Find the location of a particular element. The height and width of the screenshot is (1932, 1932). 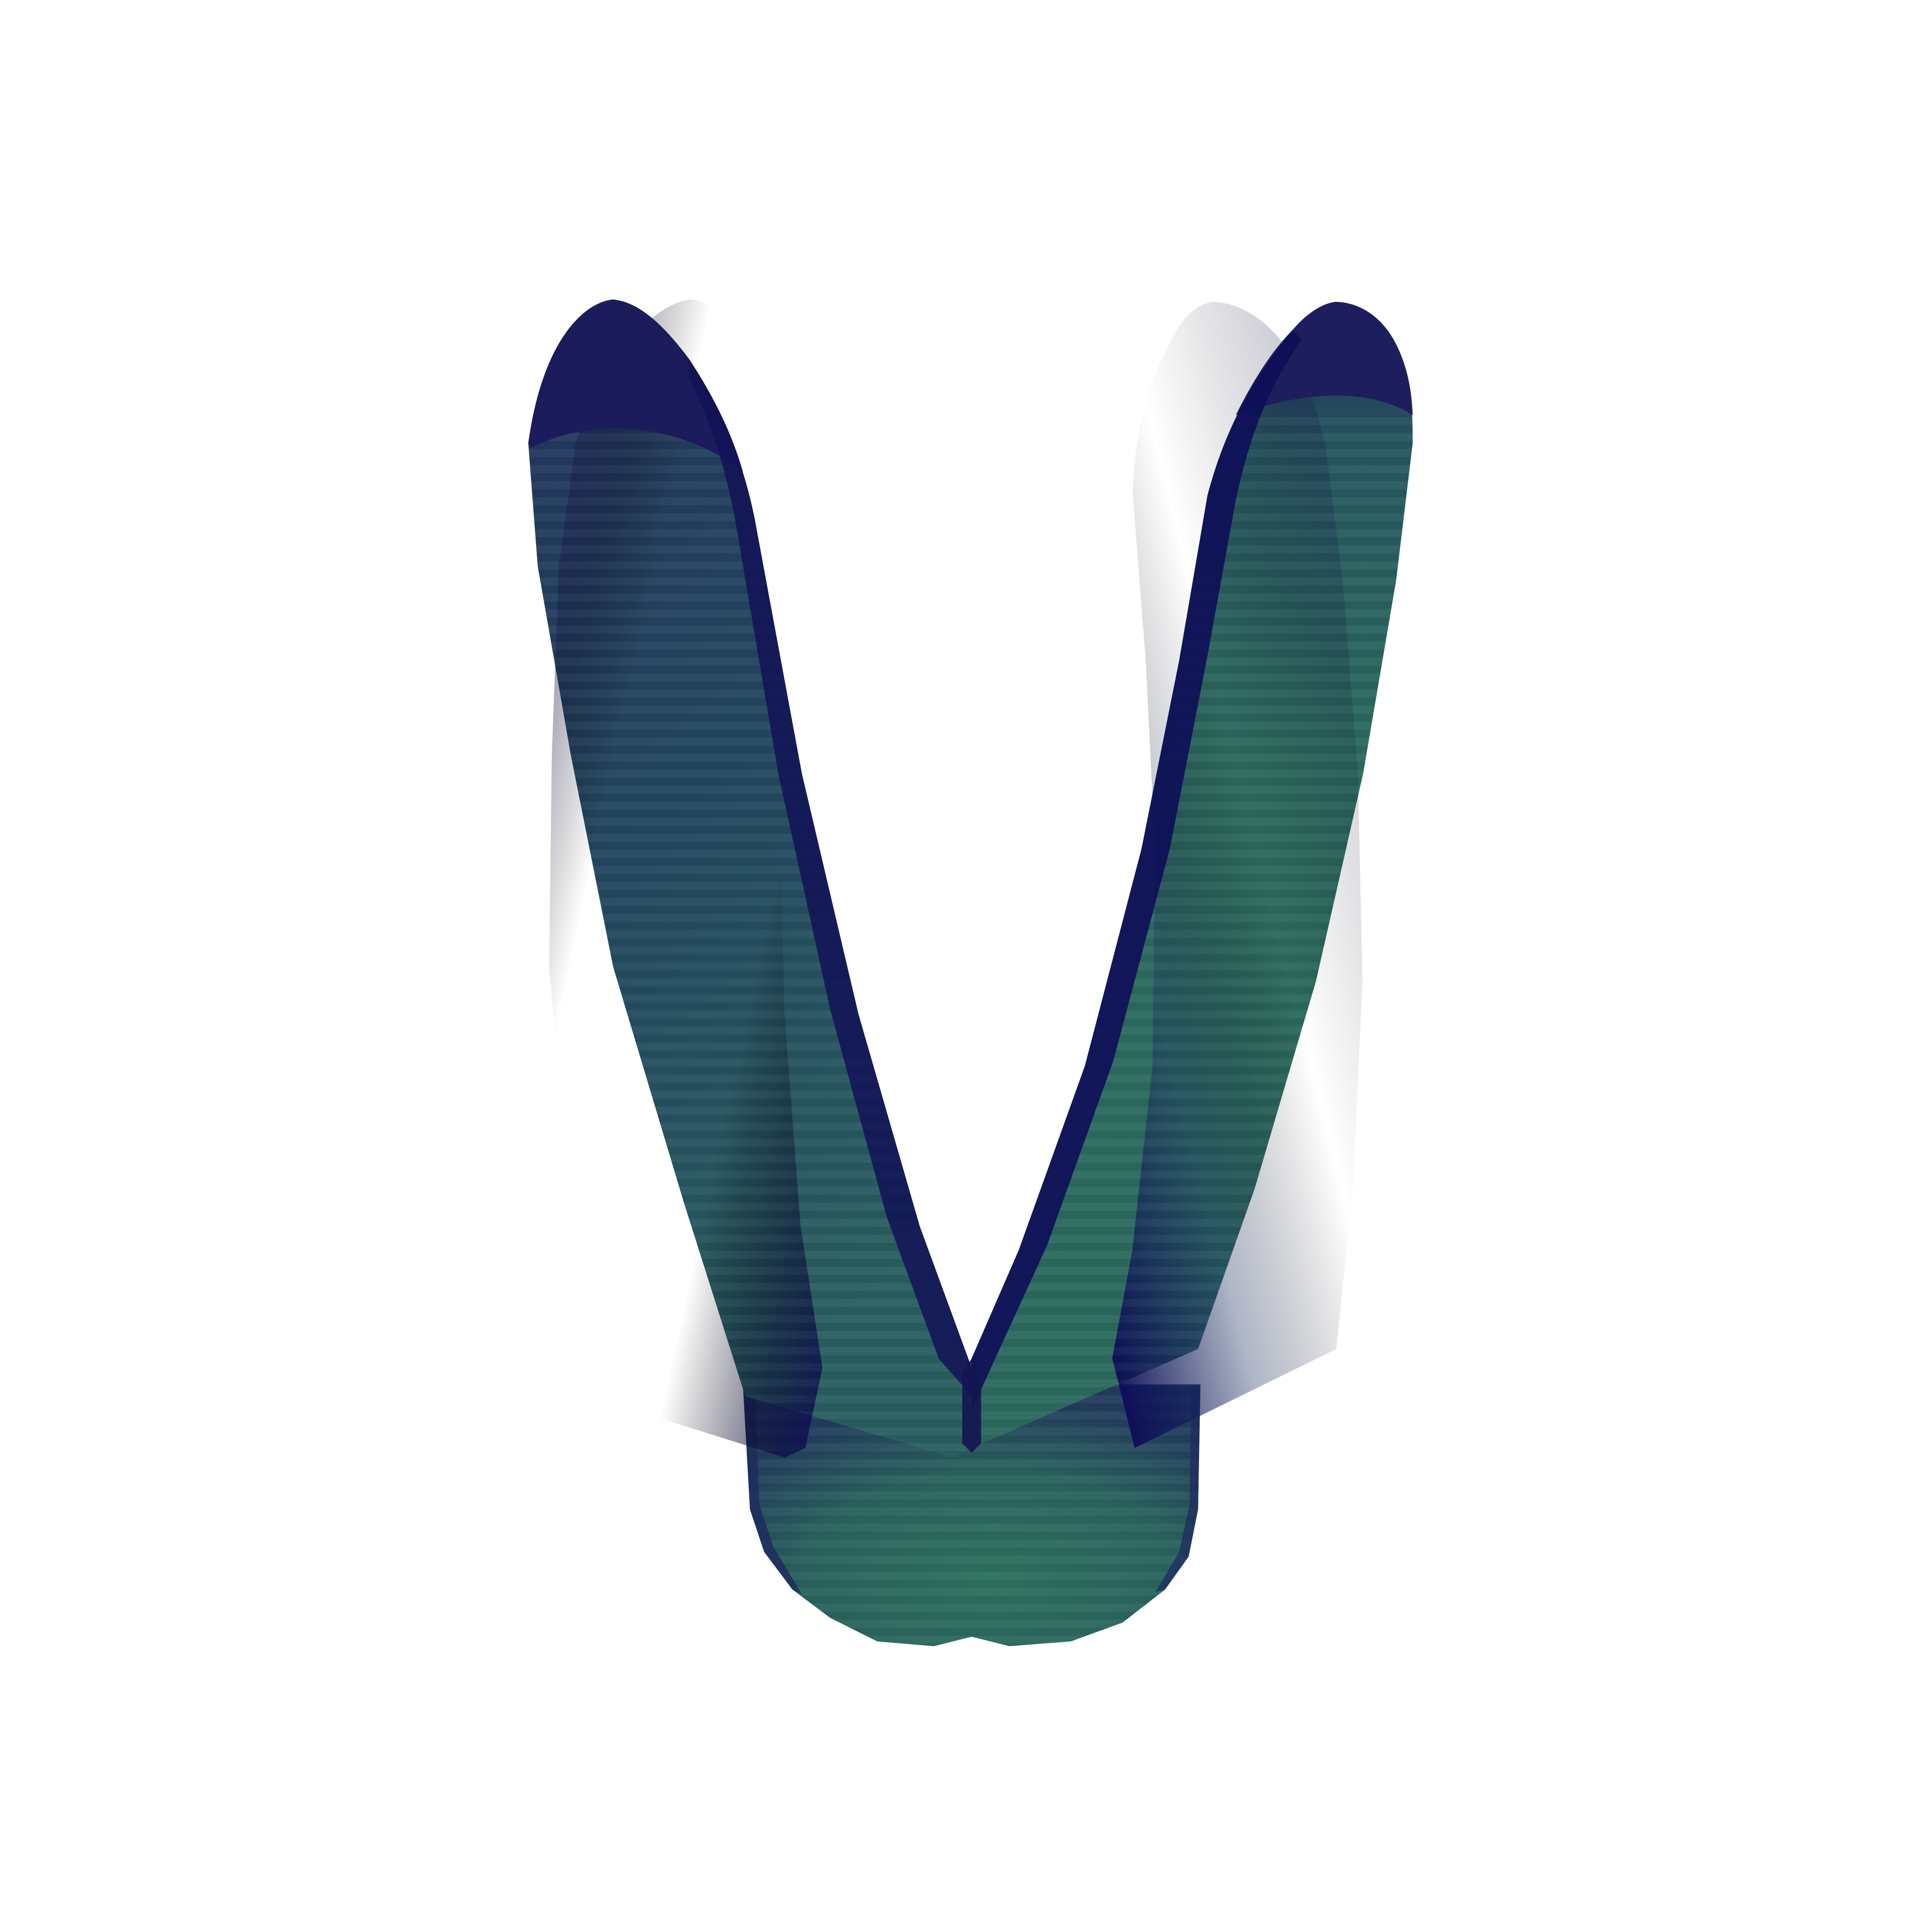

v-vertex-crease is located at coordinates (971, 1405).